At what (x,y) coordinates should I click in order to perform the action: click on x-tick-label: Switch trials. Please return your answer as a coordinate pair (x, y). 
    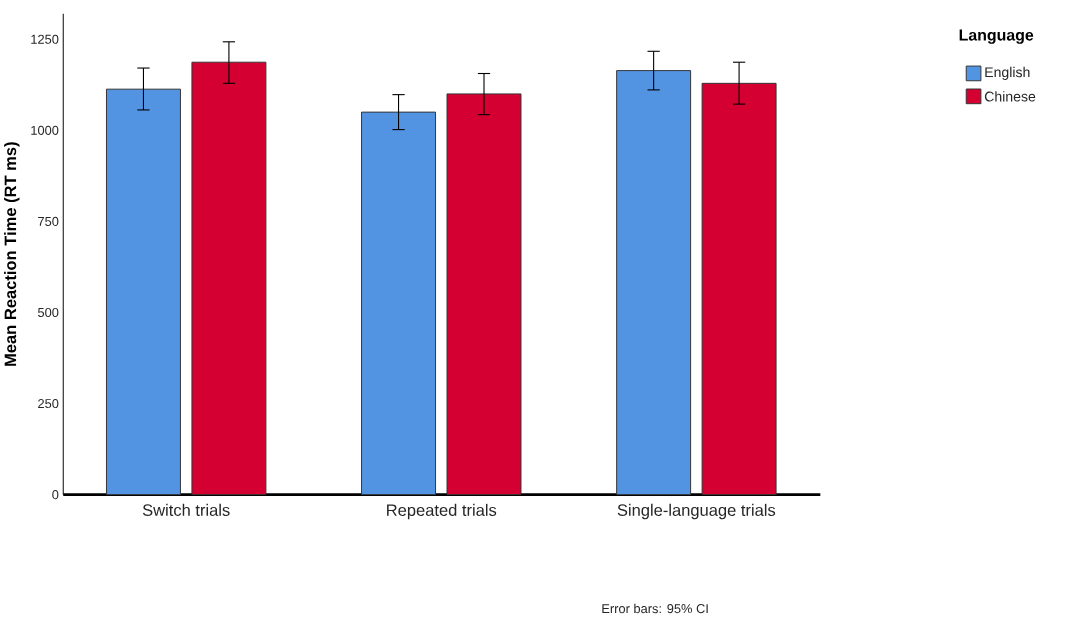
    Looking at the image, I should click on (186, 509).